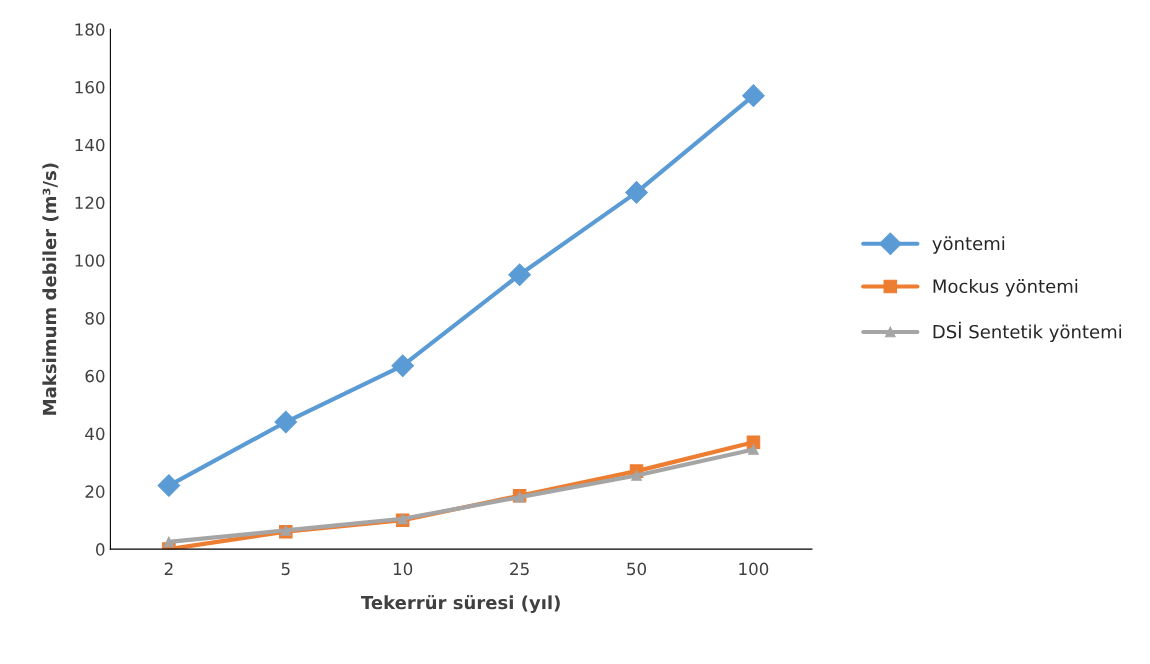 This screenshot has width=1150, height=664. What do you see at coordinates (403, 569) in the screenshot?
I see `x-tick-label: 10` at bounding box center [403, 569].